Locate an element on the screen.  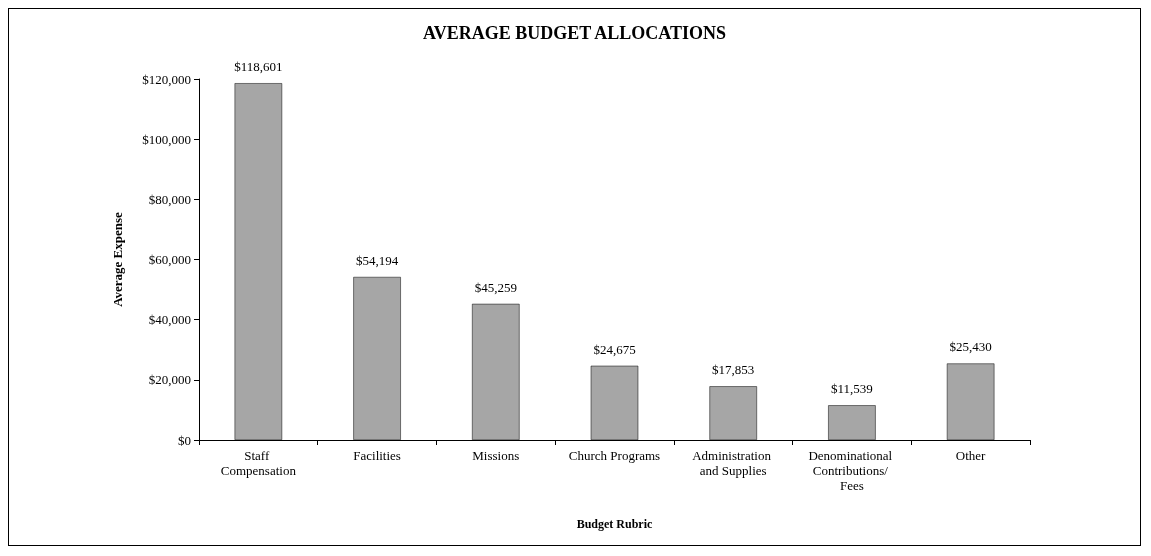
y-tick-label: $100,000 is located at coordinates (166, 139).